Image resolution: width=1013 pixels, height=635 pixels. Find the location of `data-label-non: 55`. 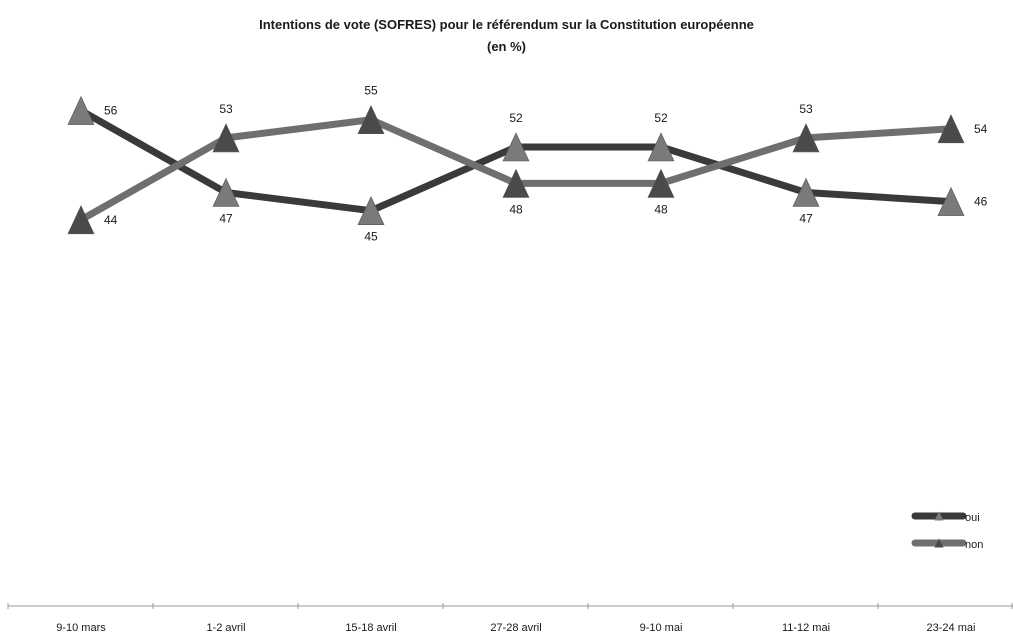

data-label-non: 55 is located at coordinates (371, 91).